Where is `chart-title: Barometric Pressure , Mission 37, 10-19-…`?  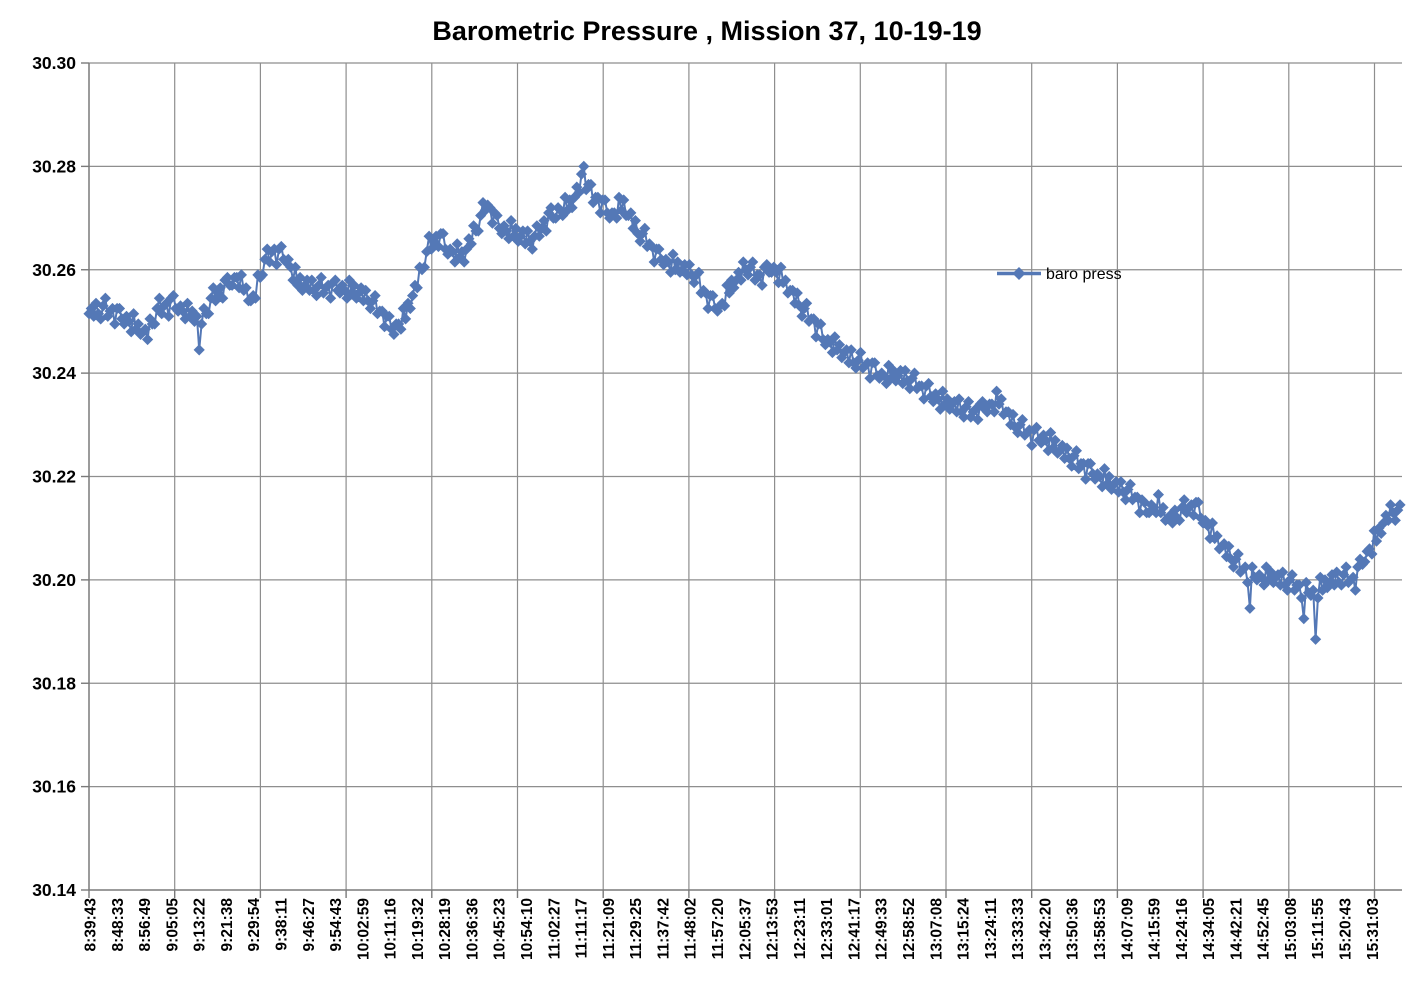 chart-title: Barometric Pressure , Mission 37, 10-19-… is located at coordinates (706, 31).